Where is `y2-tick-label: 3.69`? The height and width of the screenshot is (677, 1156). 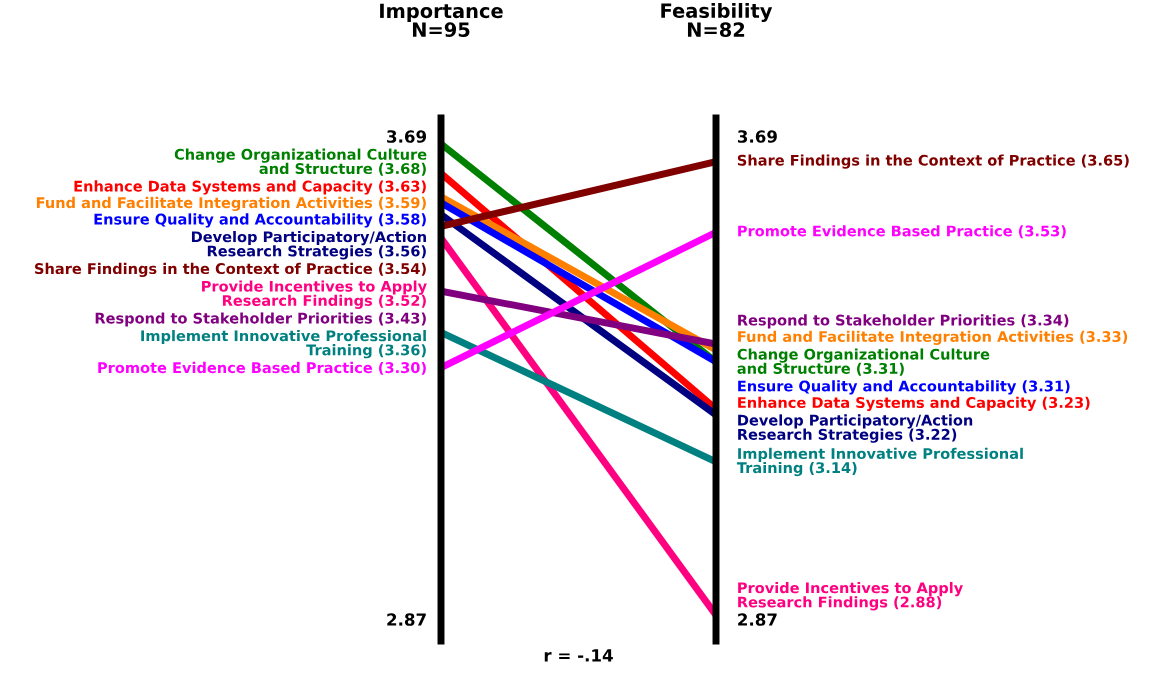 y2-tick-label: 3.69 is located at coordinates (757, 136).